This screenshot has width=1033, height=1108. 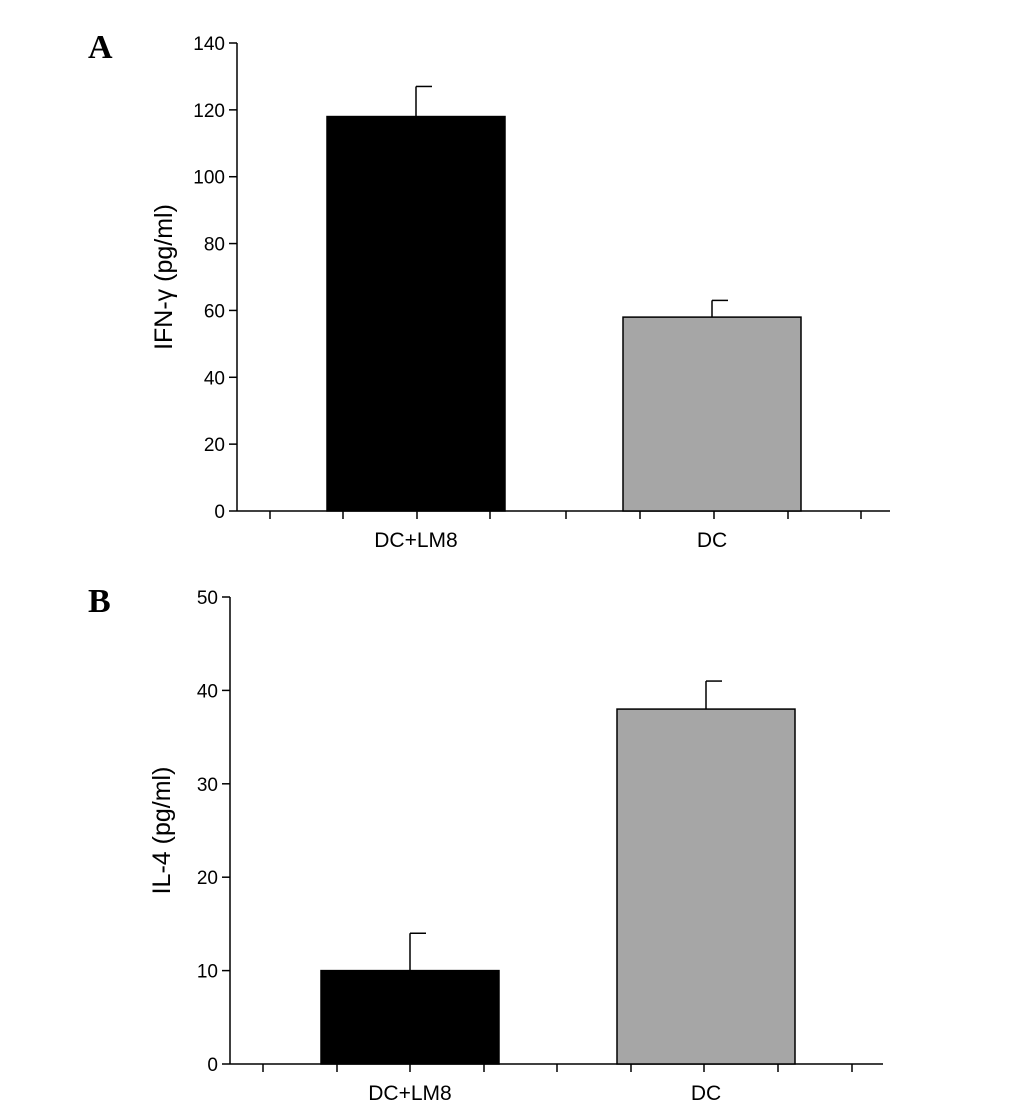 What do you see at coordinates (219, 512) in the screenshot?
I see `panel-a-y-tick-label: 0` at bounding box center [219, 512].